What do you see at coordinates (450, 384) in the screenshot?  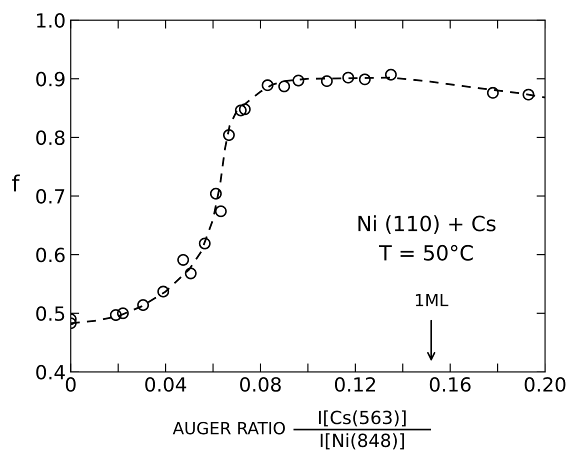 I see `x-tick-label: 0.16` at bounding box center [450, 384].